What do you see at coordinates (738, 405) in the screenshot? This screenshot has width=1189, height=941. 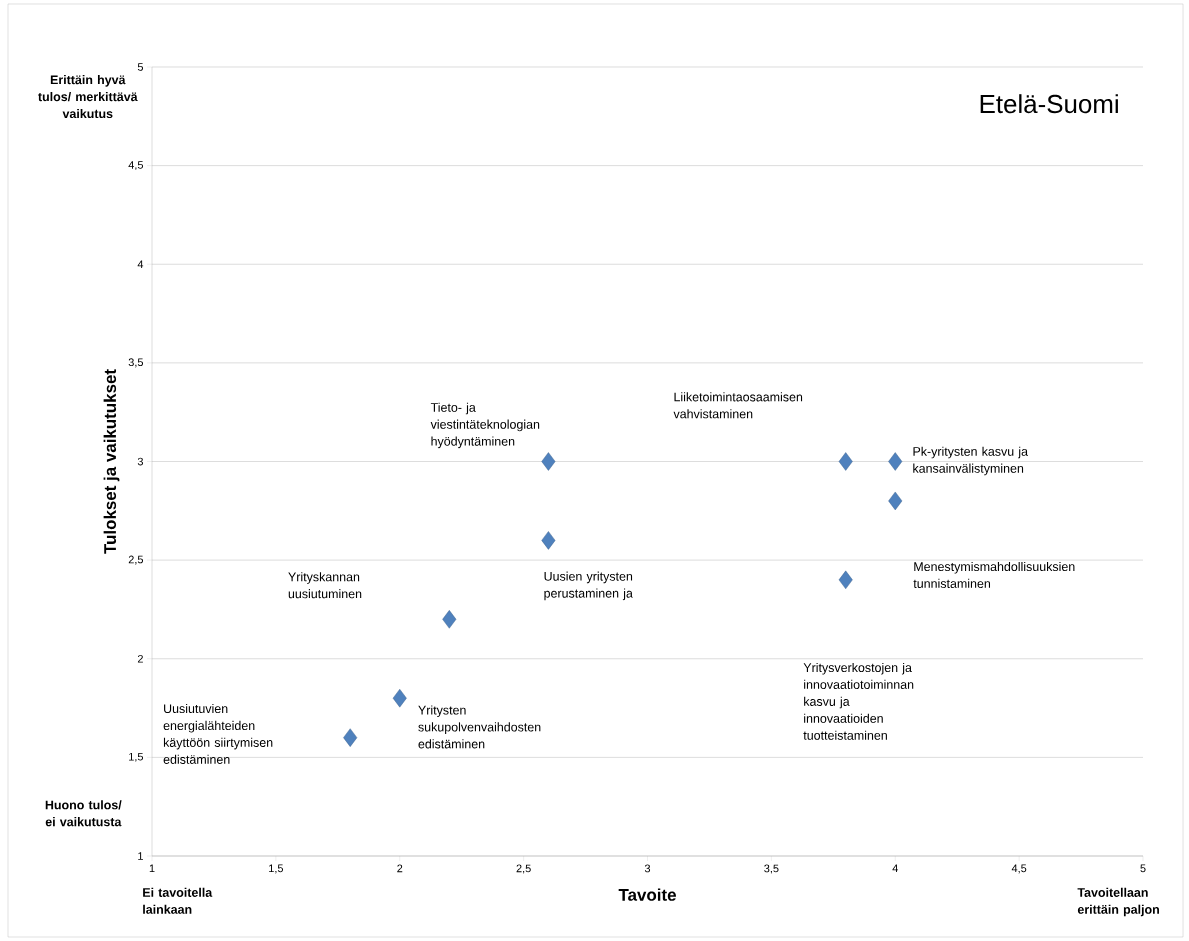 I see `annotation: Liiketoimintaosaamisen vahvistaminen` at bounding box center [738, 405].